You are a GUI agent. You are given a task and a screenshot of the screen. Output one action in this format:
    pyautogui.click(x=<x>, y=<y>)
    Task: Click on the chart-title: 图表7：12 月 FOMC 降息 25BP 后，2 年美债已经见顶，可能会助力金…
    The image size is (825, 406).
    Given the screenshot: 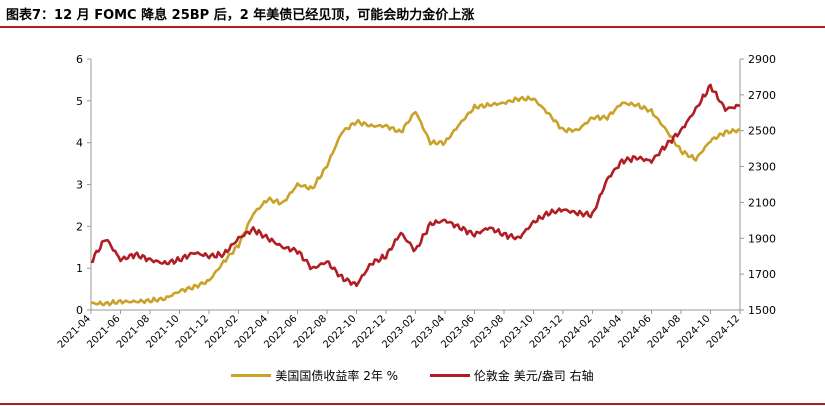 What is the action you would take?
    pyautogui.click(x=240, y=15)
    